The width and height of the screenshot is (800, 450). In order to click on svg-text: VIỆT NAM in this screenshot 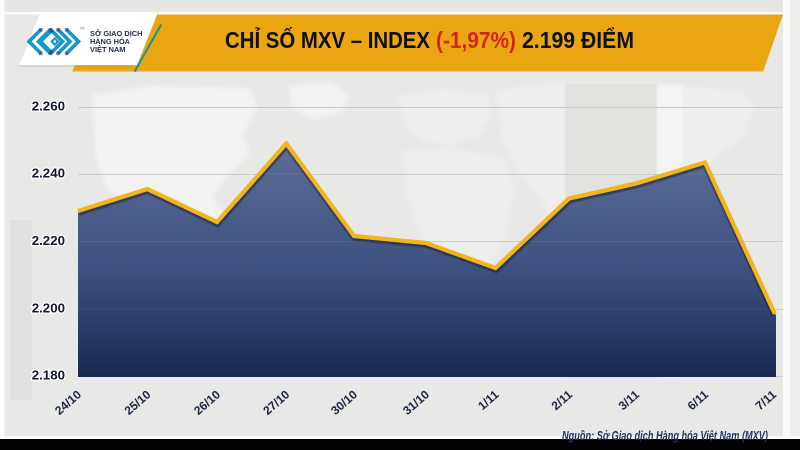, I will do `click(108, 49)`.